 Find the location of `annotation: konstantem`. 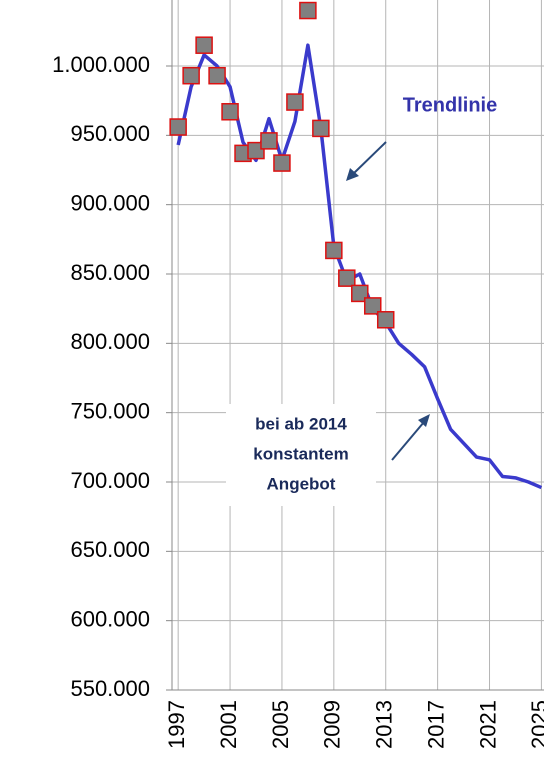

annotation: konstantem is located at coordinates (300, 453).